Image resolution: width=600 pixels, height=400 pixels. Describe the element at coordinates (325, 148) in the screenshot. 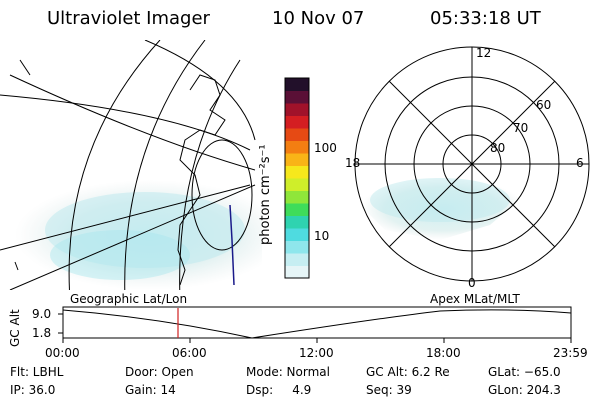

I see `colorbar-tick-100: 100` at that location.